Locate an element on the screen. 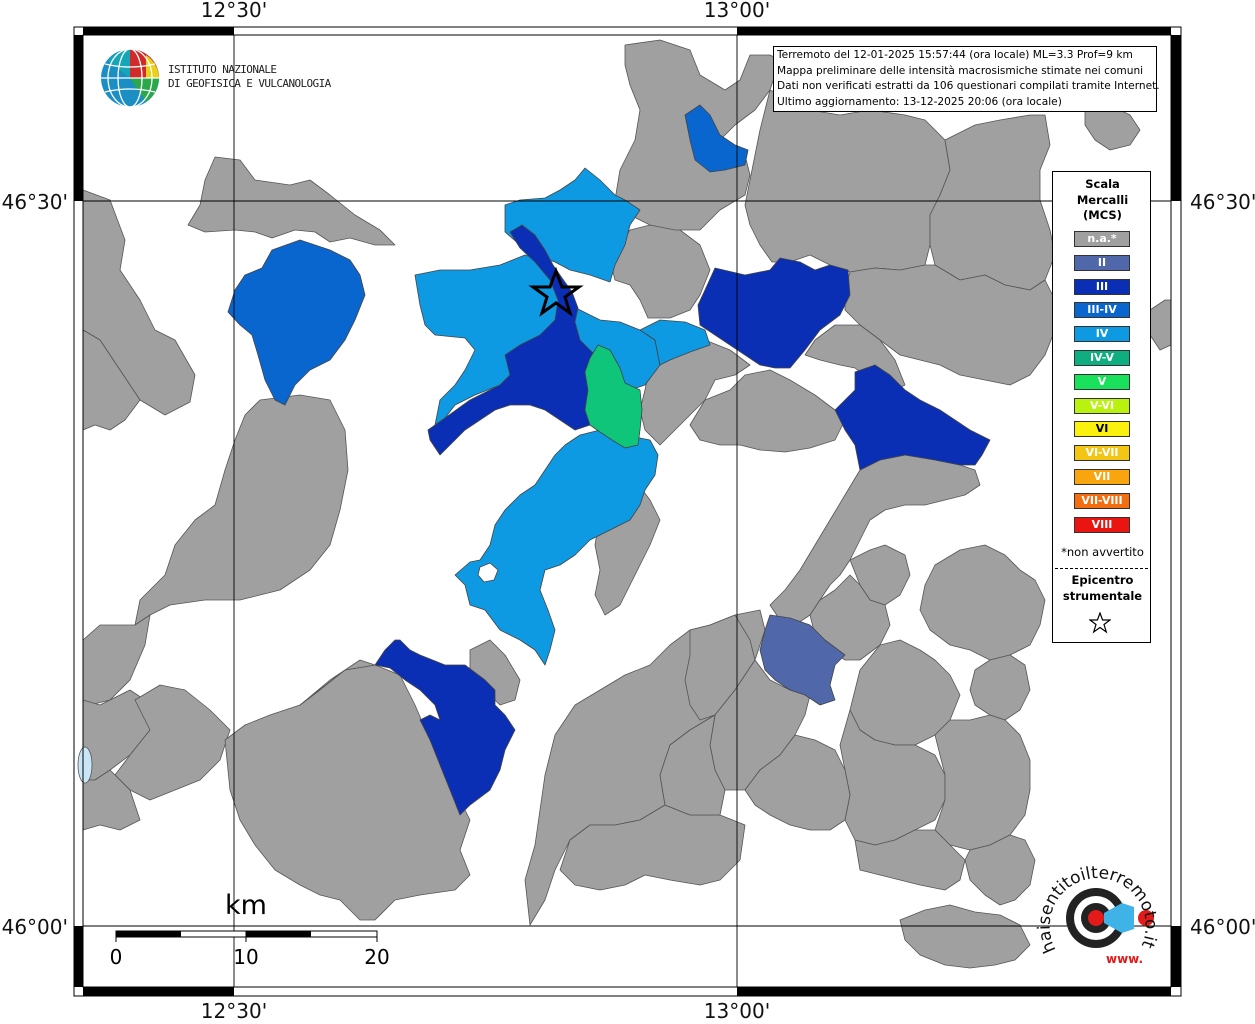 The image size is (1255, 1024). legend-item: III is located at coordinates (1102, 286).